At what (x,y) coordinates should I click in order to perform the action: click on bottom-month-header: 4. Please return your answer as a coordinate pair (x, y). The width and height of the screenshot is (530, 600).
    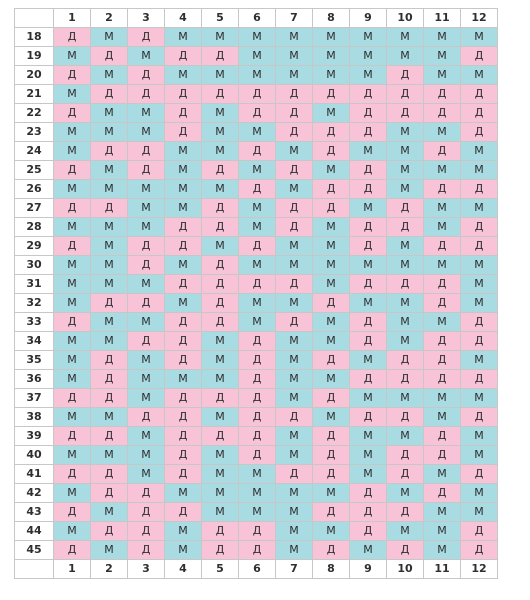
    Looking at the image, I should click on (183, 569).